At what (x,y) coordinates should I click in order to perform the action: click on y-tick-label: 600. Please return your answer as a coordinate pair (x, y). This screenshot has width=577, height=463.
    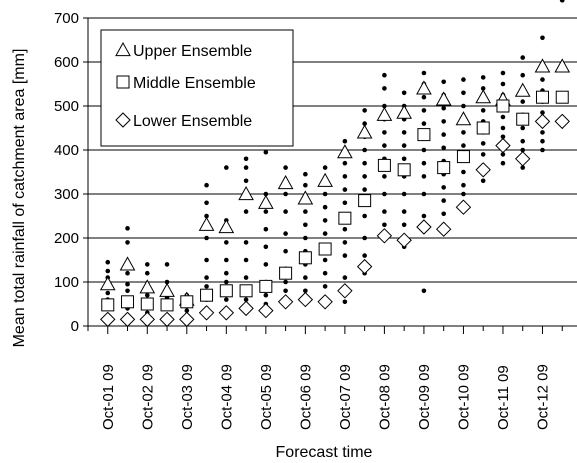
    Looking at the image, I should click on (66, 62).